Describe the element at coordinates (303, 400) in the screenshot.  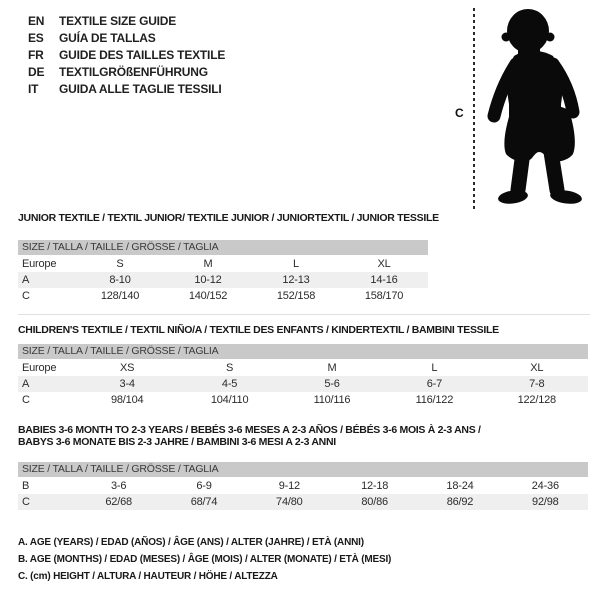
I see `table-row: C 98/104 104/110 110/116 116/122 122/128` at that location.